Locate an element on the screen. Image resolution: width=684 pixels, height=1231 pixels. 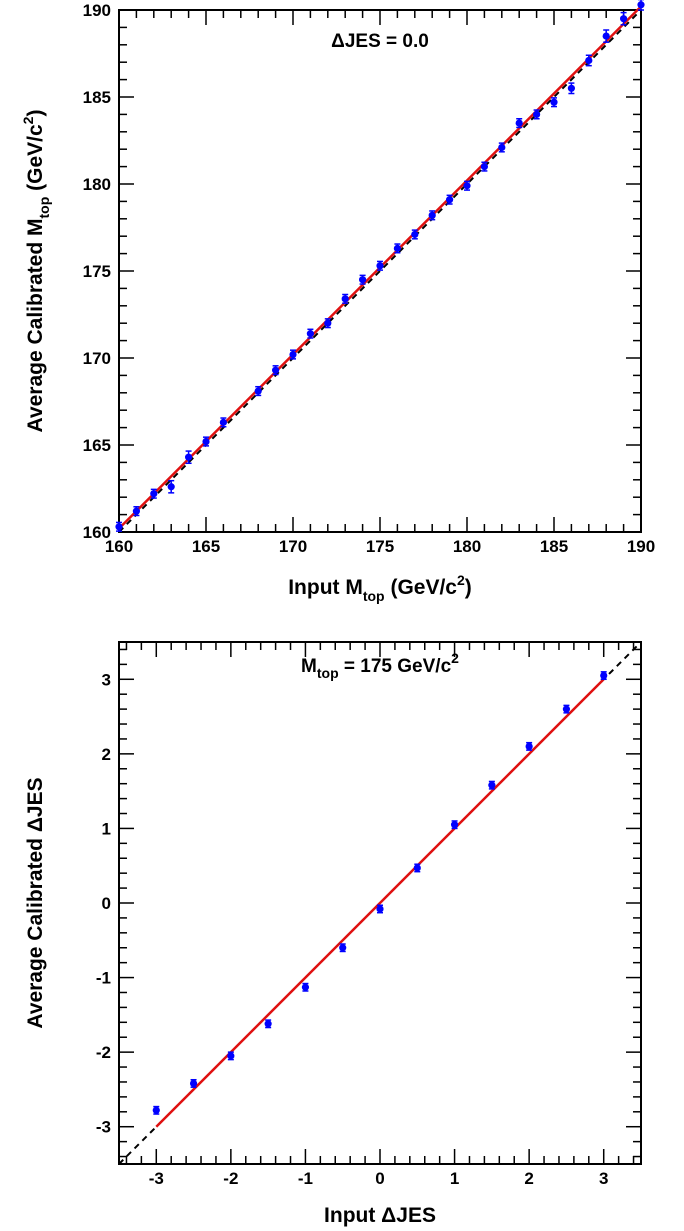
y-tick-label: 0 is located at coordinates (106, 903).